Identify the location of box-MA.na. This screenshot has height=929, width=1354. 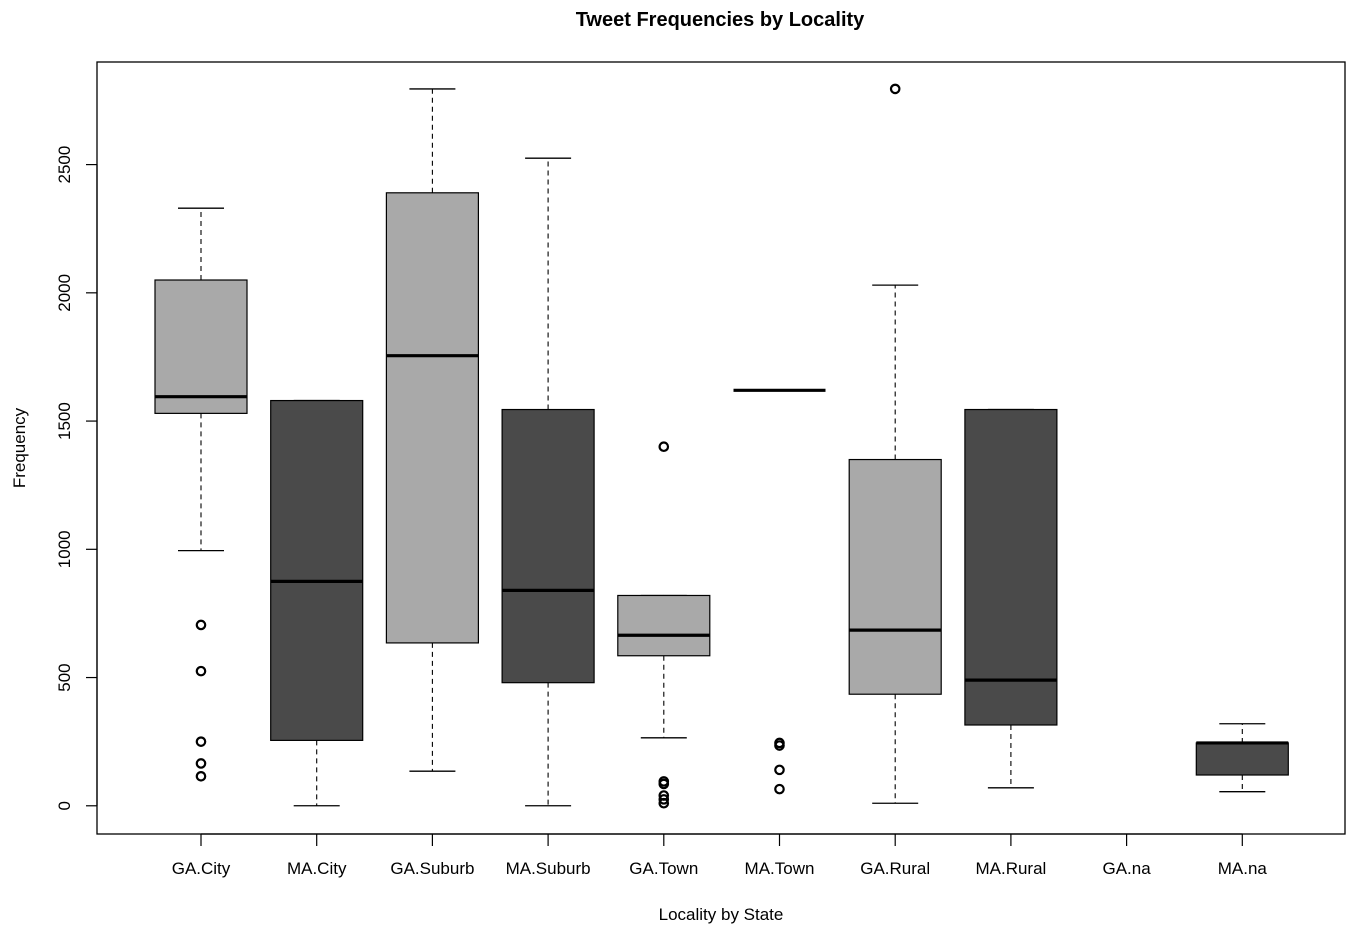
(1242, 758).